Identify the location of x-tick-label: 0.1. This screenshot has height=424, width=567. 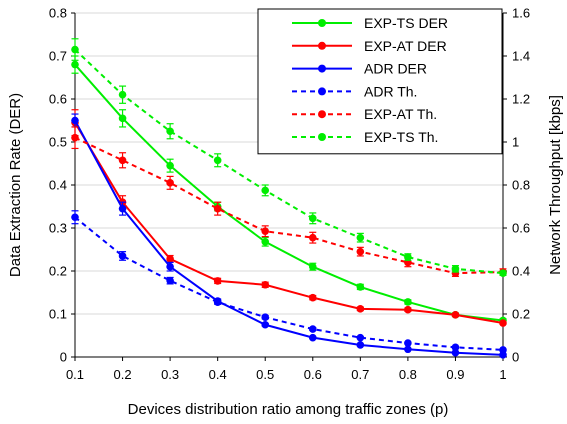
(75, 374).